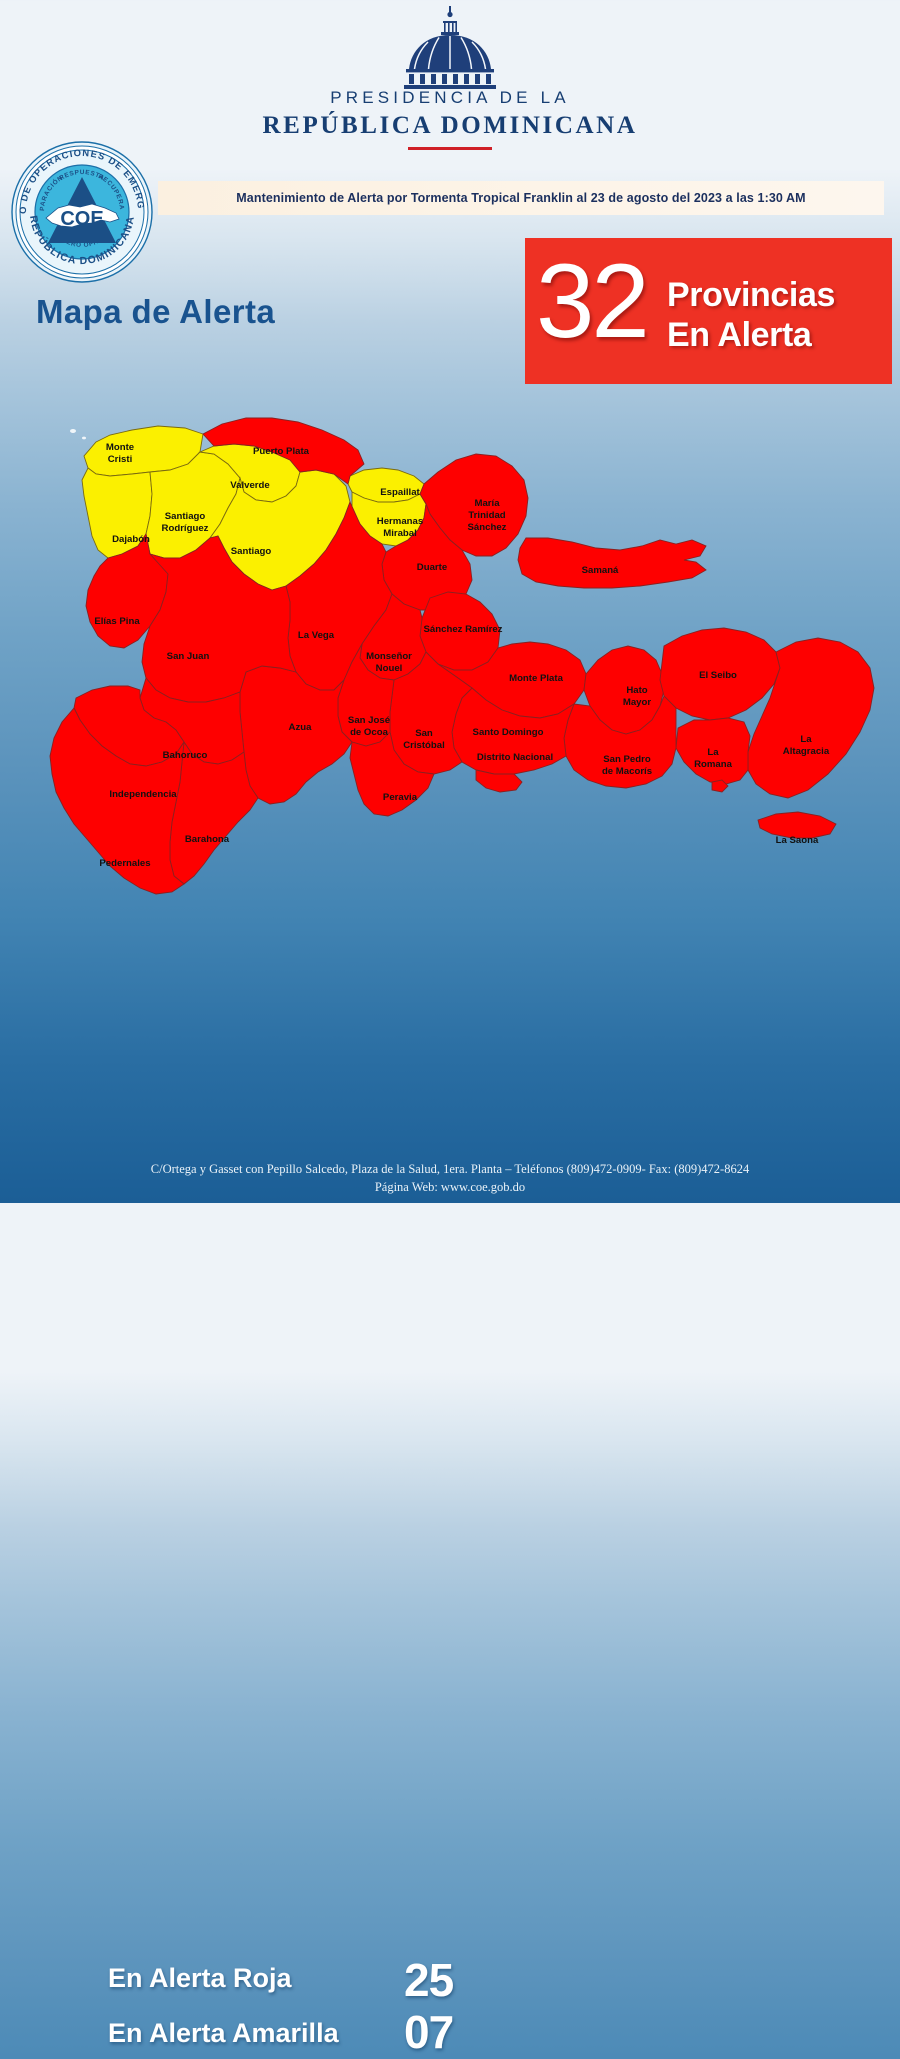  What do you see at coordinates (612, 563) in the screenshot?
I see `province-samana` at bounding box center [612, 563].